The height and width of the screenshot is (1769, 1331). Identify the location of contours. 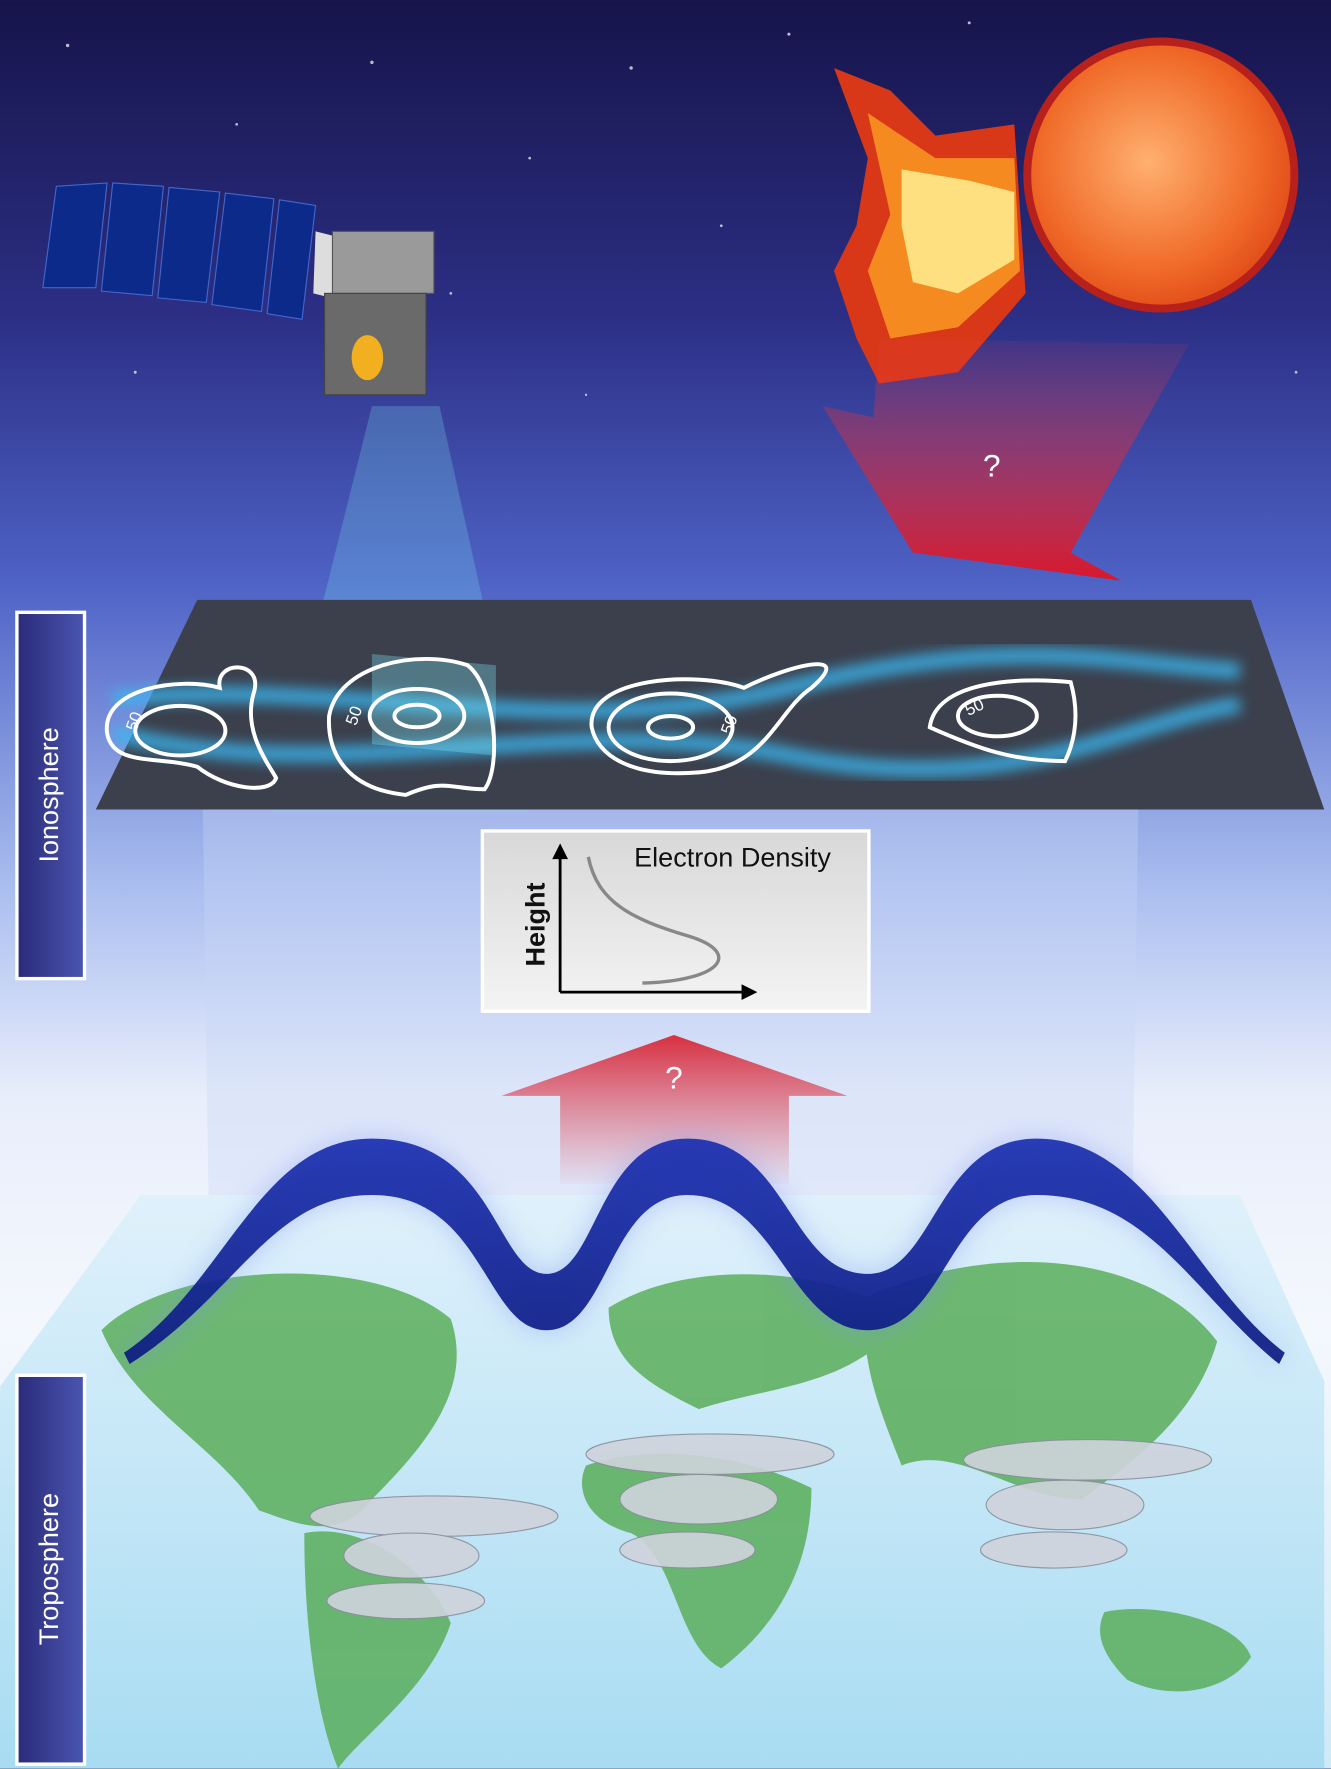
(591, 727).